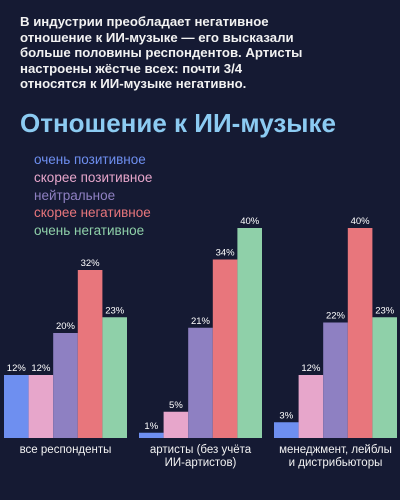 The height and width of the screenshot is (500, 400). Describe the element at coordinates (336, 316) in the screenshot. I see `value-label: 22%` at that location.